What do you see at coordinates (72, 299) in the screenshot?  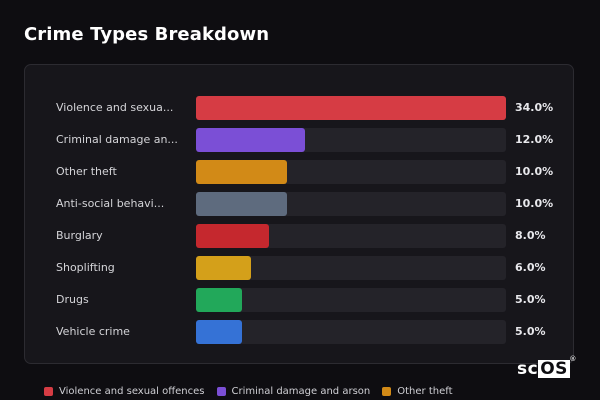 I see `bar-label: Drugs` at bounding box center [72, 299].